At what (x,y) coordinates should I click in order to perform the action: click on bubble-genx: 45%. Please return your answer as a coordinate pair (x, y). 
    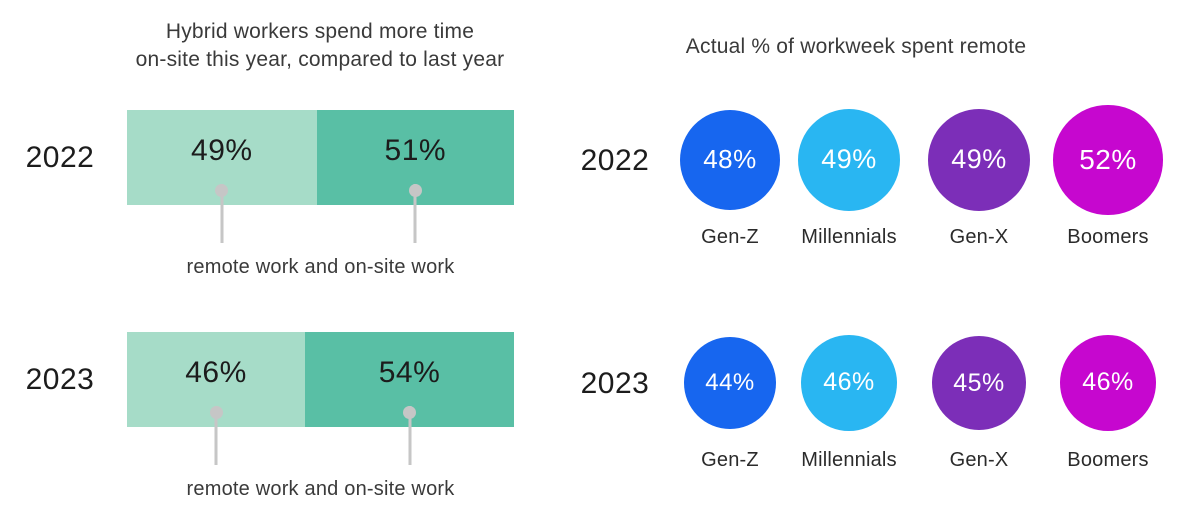
    Looking at the image, I should click on (979, 383).